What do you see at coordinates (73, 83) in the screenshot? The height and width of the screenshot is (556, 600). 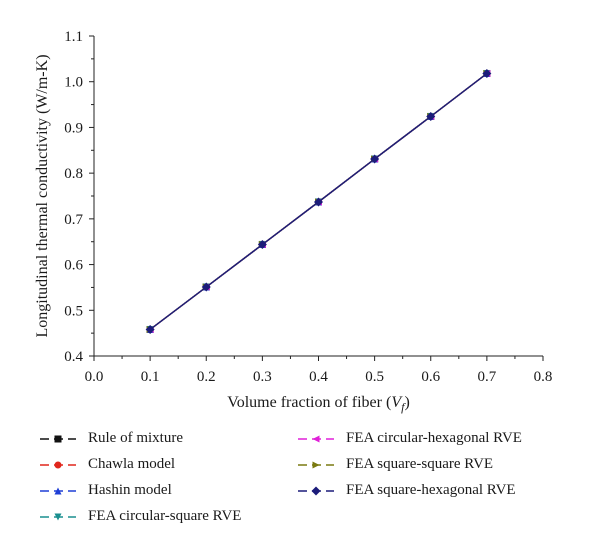 I see `y-tick-label: 1.0` at bounding box center [73, 83].